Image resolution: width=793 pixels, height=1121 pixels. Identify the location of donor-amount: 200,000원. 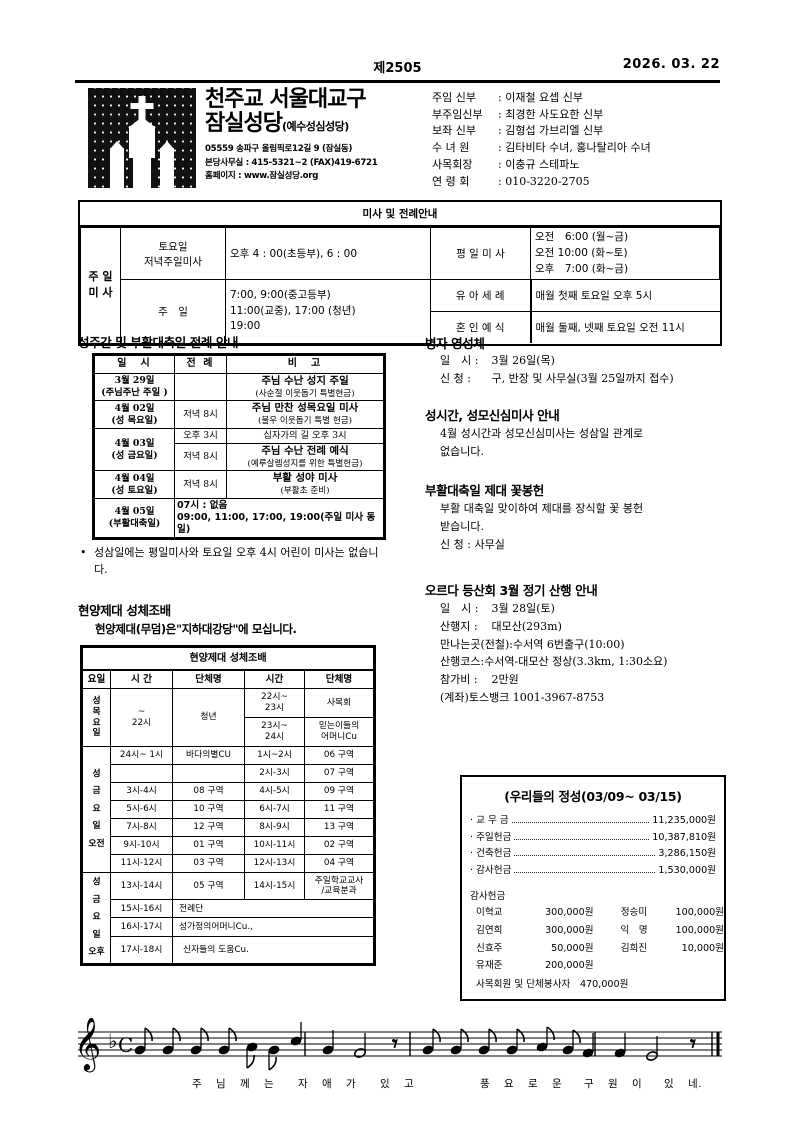
(569, 966).